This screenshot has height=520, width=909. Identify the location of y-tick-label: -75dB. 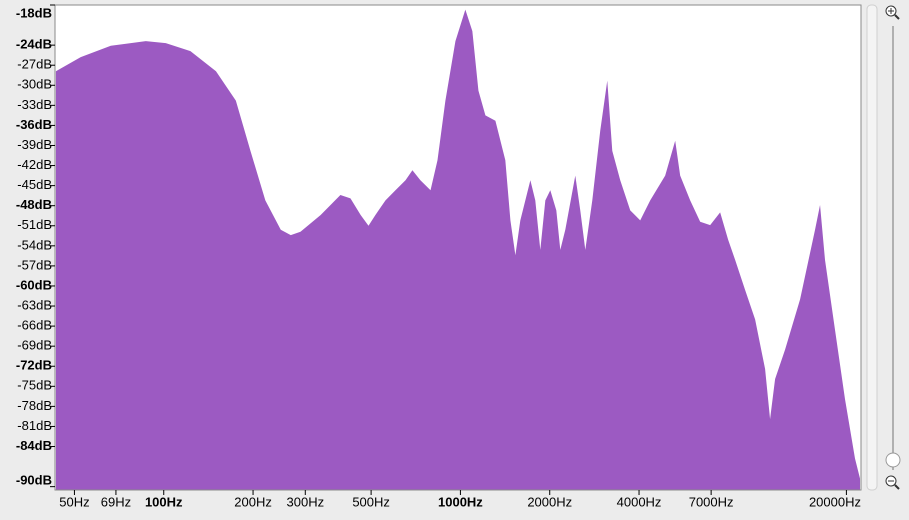
(34, 385).